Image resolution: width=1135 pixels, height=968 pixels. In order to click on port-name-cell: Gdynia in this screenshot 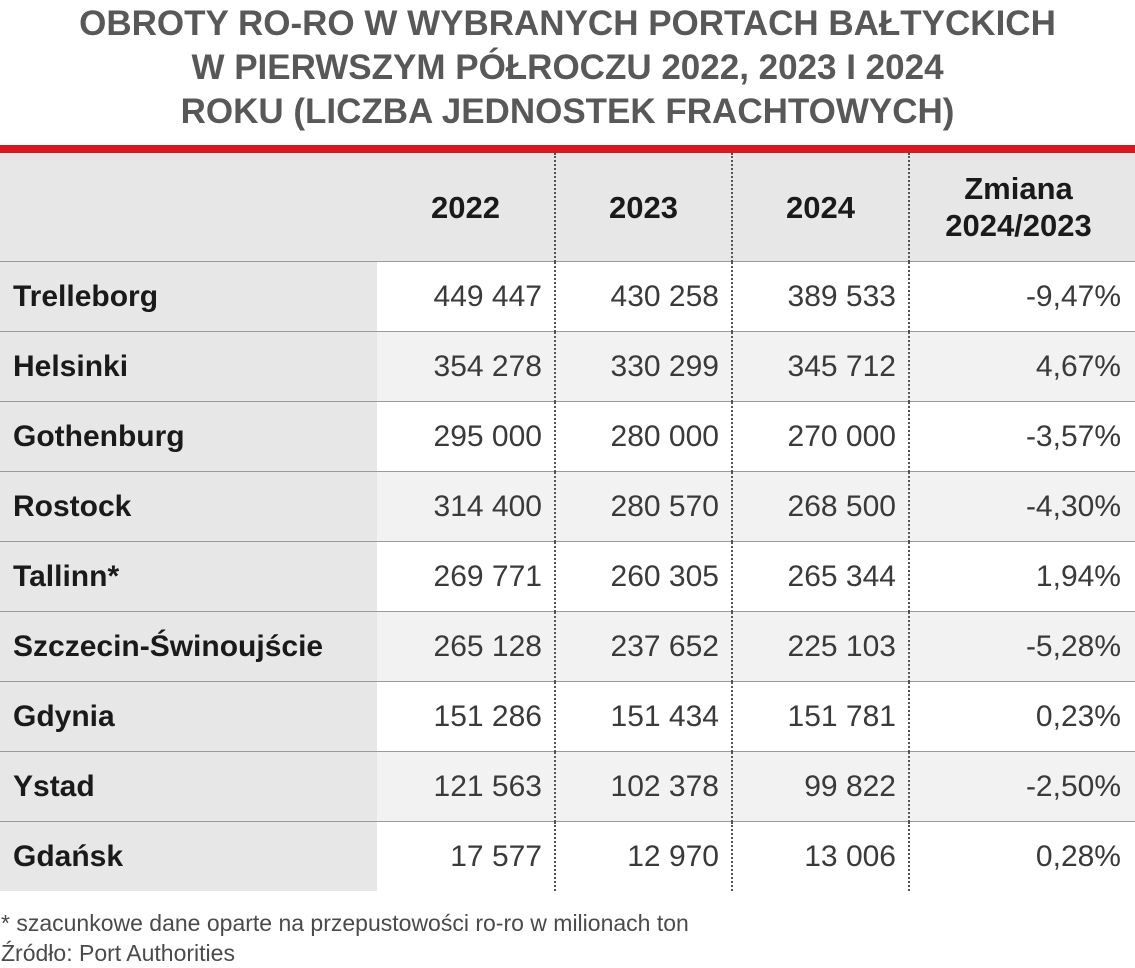, I will do `click(188, 716)`.